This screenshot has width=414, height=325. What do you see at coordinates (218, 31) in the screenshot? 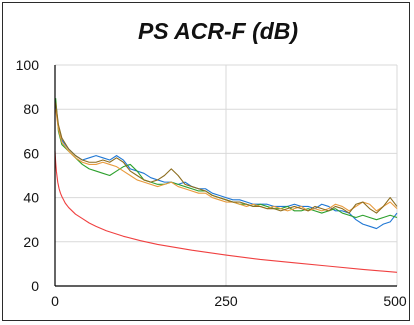
I see `chart-title: PS ACR-F (dB)` at bounding box center [218, 31].